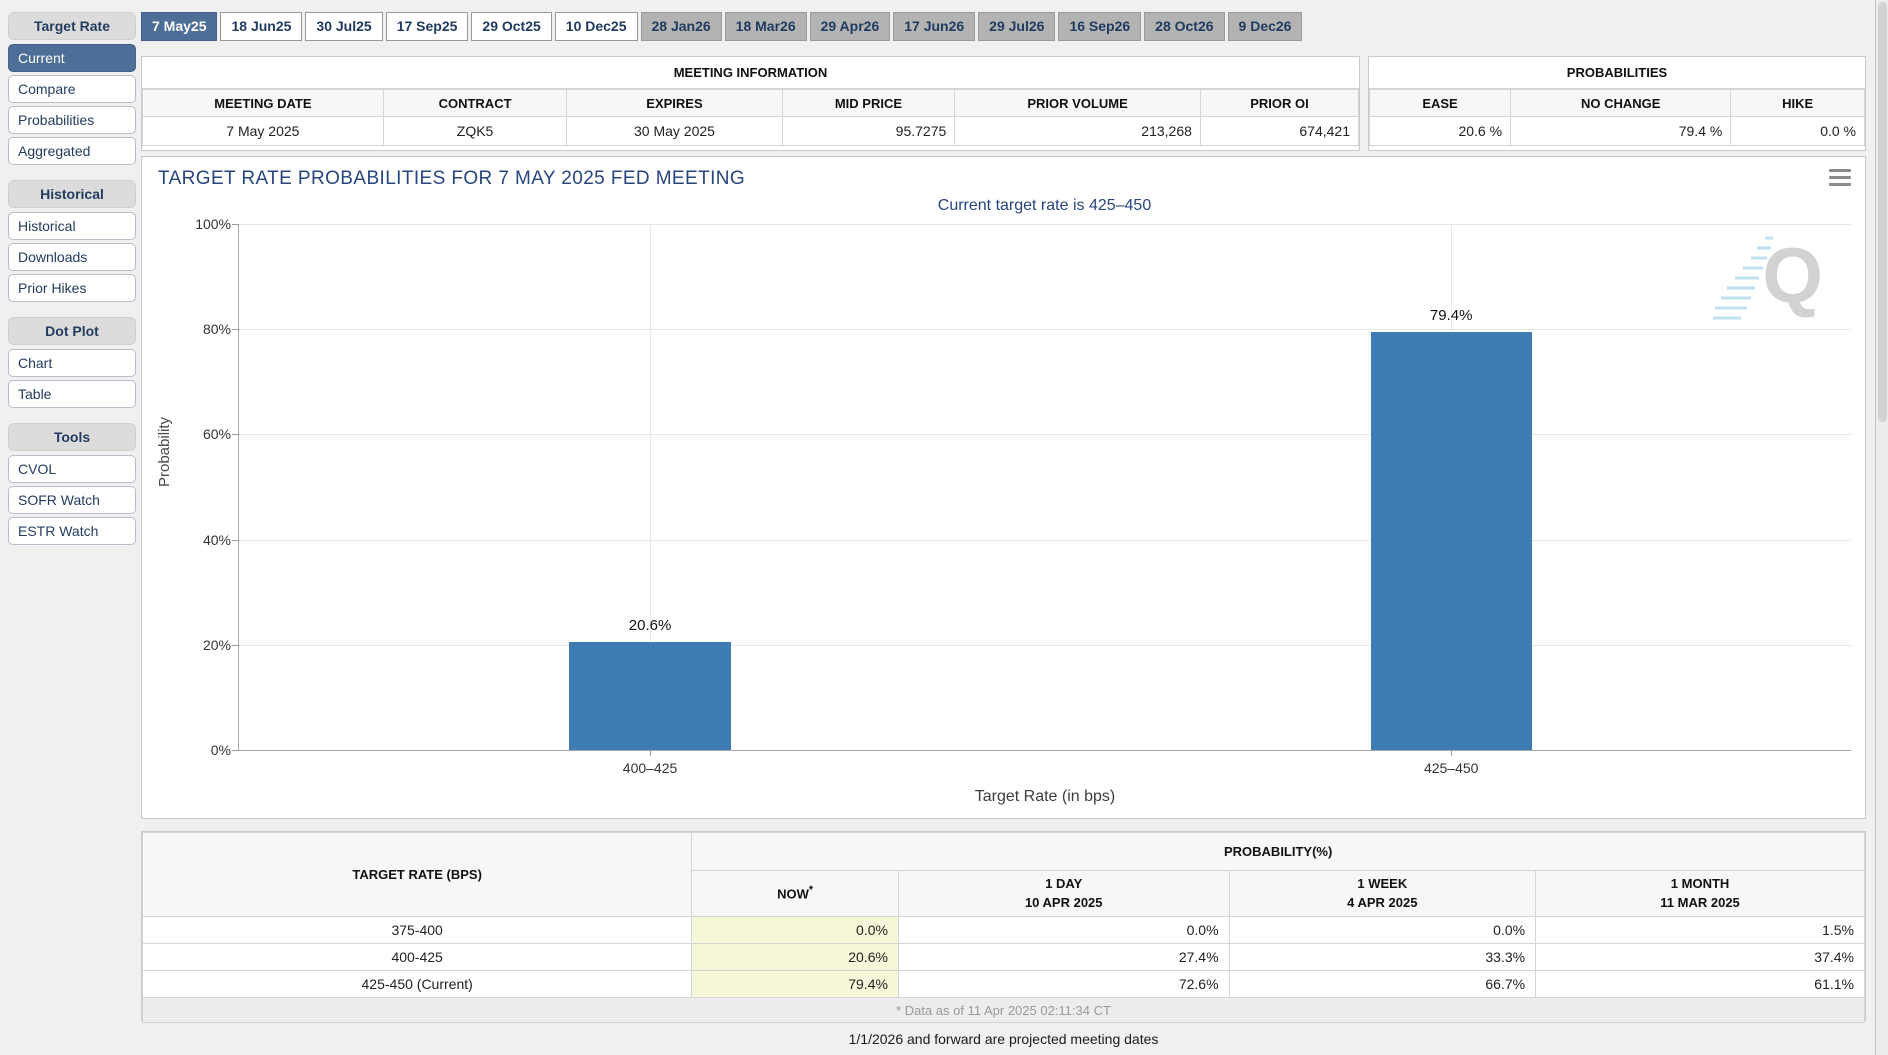 This screenshot has width=1888, height=1055. Describe the element at coordinates (72, 288) in the screenshot. I see `sidebar-item-prior-hikes: Prior Hikes` at that location.